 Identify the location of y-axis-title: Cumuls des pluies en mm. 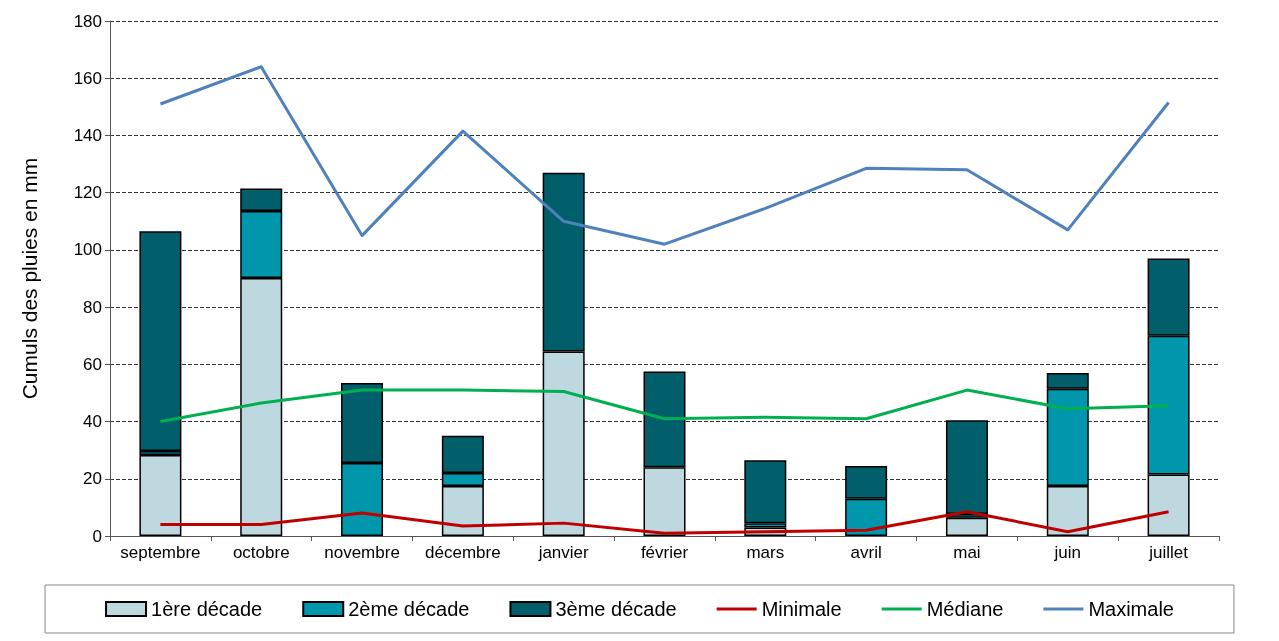
(29, 278).